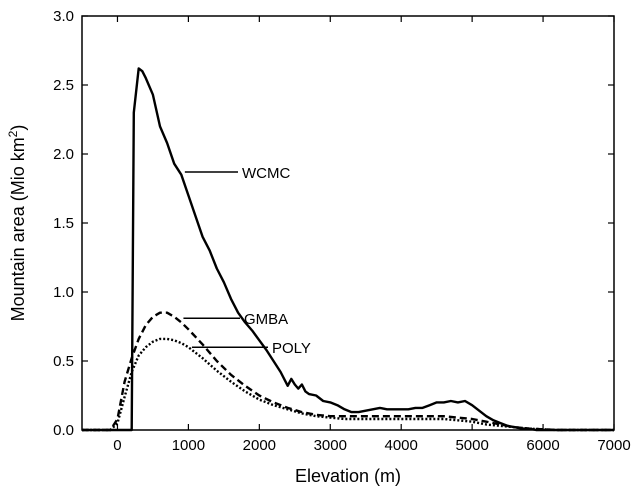 The image size is (632, 492). I want to click on y-axis-title-main: Mountain area (Mio km, so click(18, 229).